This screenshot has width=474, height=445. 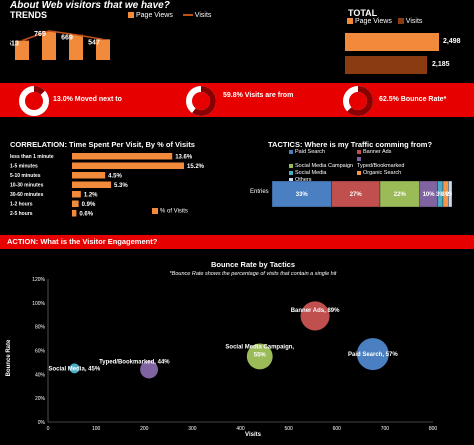 What do you see at coordinates (27, 186) in the screenshot?
I see `correlation-category-label: 10-30 minutes` at bounding box center [27, 186].